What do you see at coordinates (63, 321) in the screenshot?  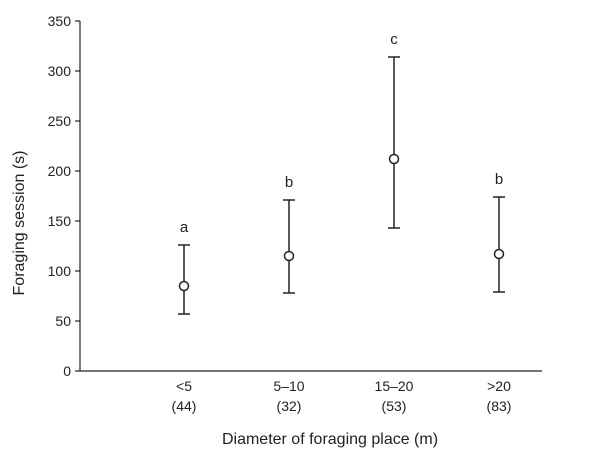 I see `y-tick-label: 50` at bounding box center [63, 321].